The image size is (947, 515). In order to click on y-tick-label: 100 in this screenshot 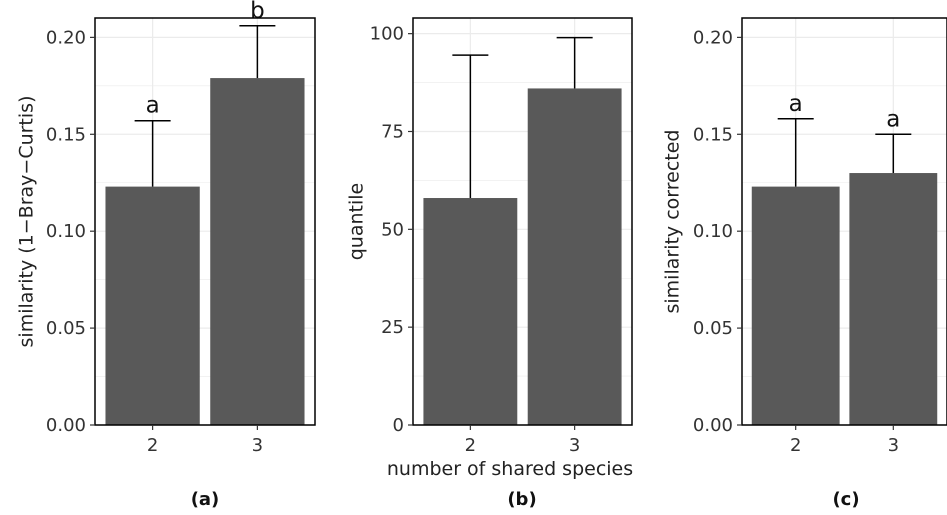, I will do `click(387, 34)`.